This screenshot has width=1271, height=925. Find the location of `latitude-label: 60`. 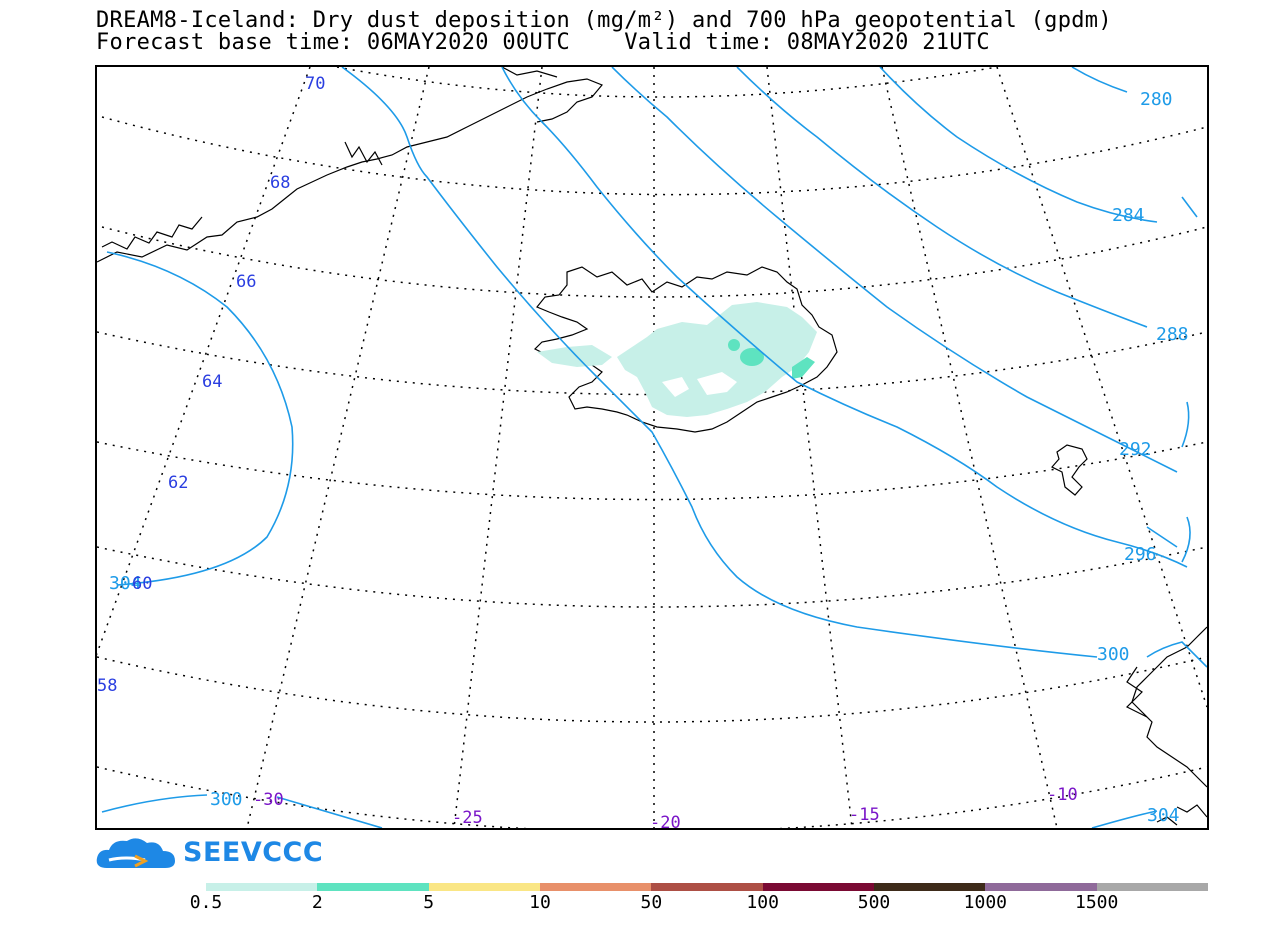

latitude-label: 60 is located at coordinates (142, 584).